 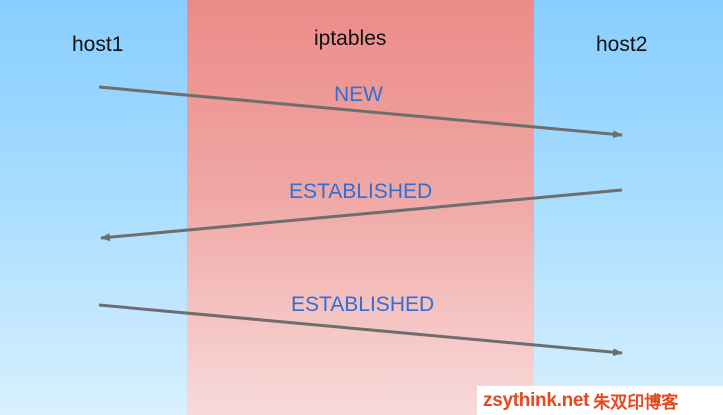 What do you see at coordinates (636, 403) in the screenshot?
I see `watermark-blog-name: 朱双印博客` at bounding box center [636, 403].